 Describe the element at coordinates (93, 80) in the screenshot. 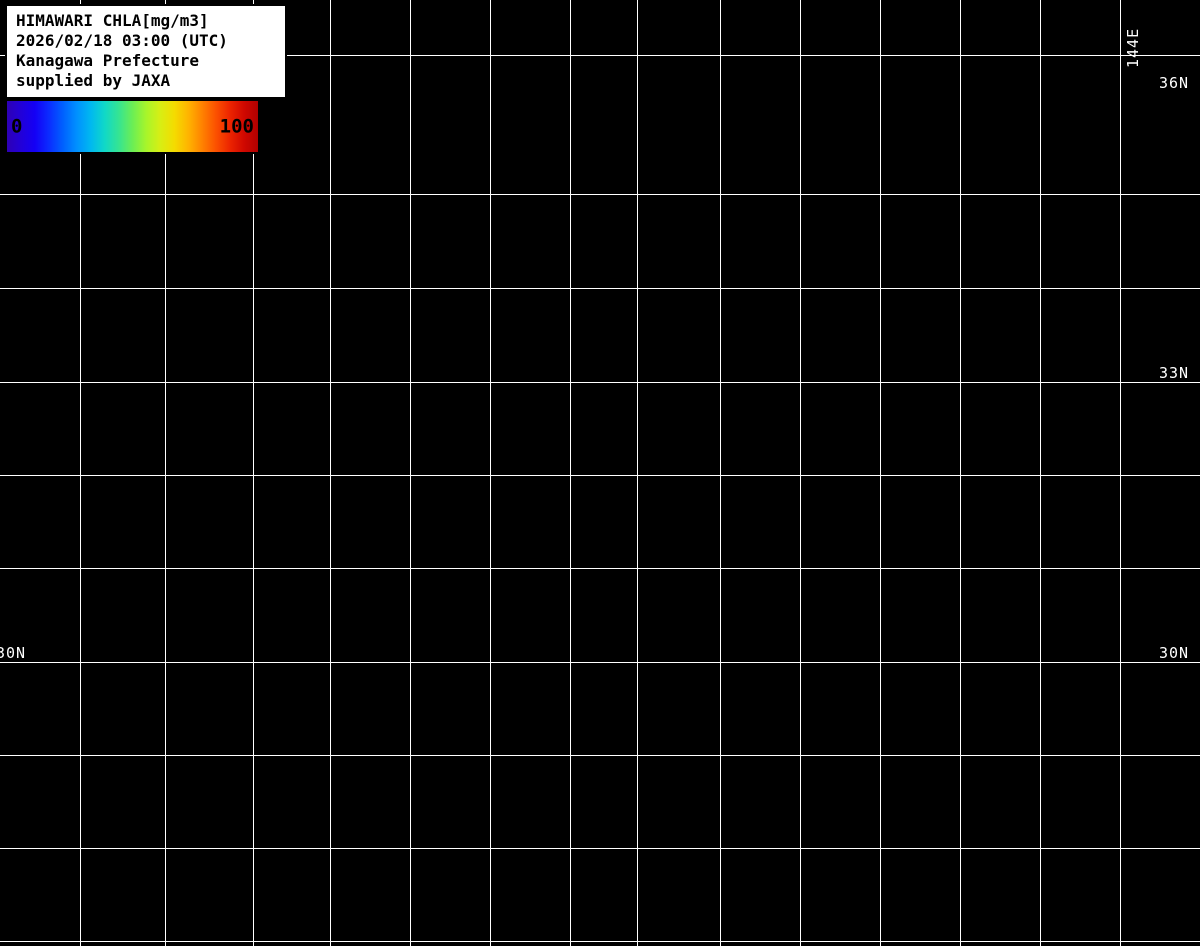

I see `product-source-line: supplied by JAXA` at that location.